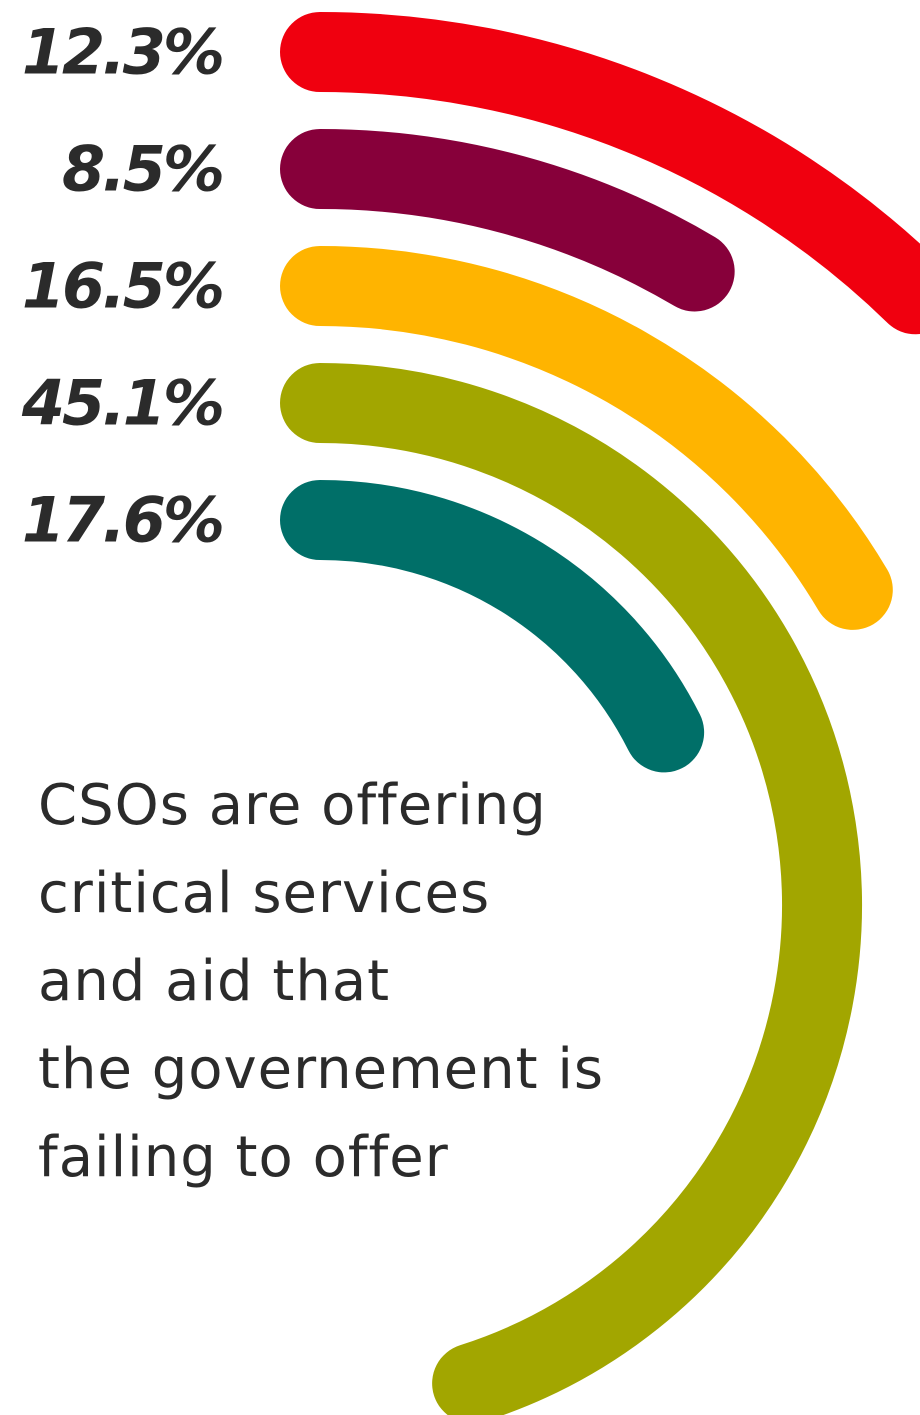 This screenshot has height=1415, width=920. What do you see at coordinates (292, 805) in the screenshot?
I see `caption-line: CSOs are offering` at bounding box center [292, 805].